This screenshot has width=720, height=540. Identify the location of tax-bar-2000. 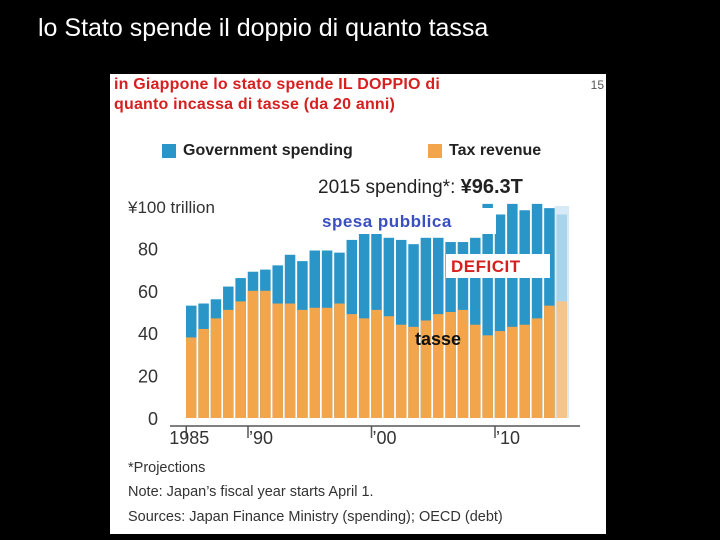
(376, 363).